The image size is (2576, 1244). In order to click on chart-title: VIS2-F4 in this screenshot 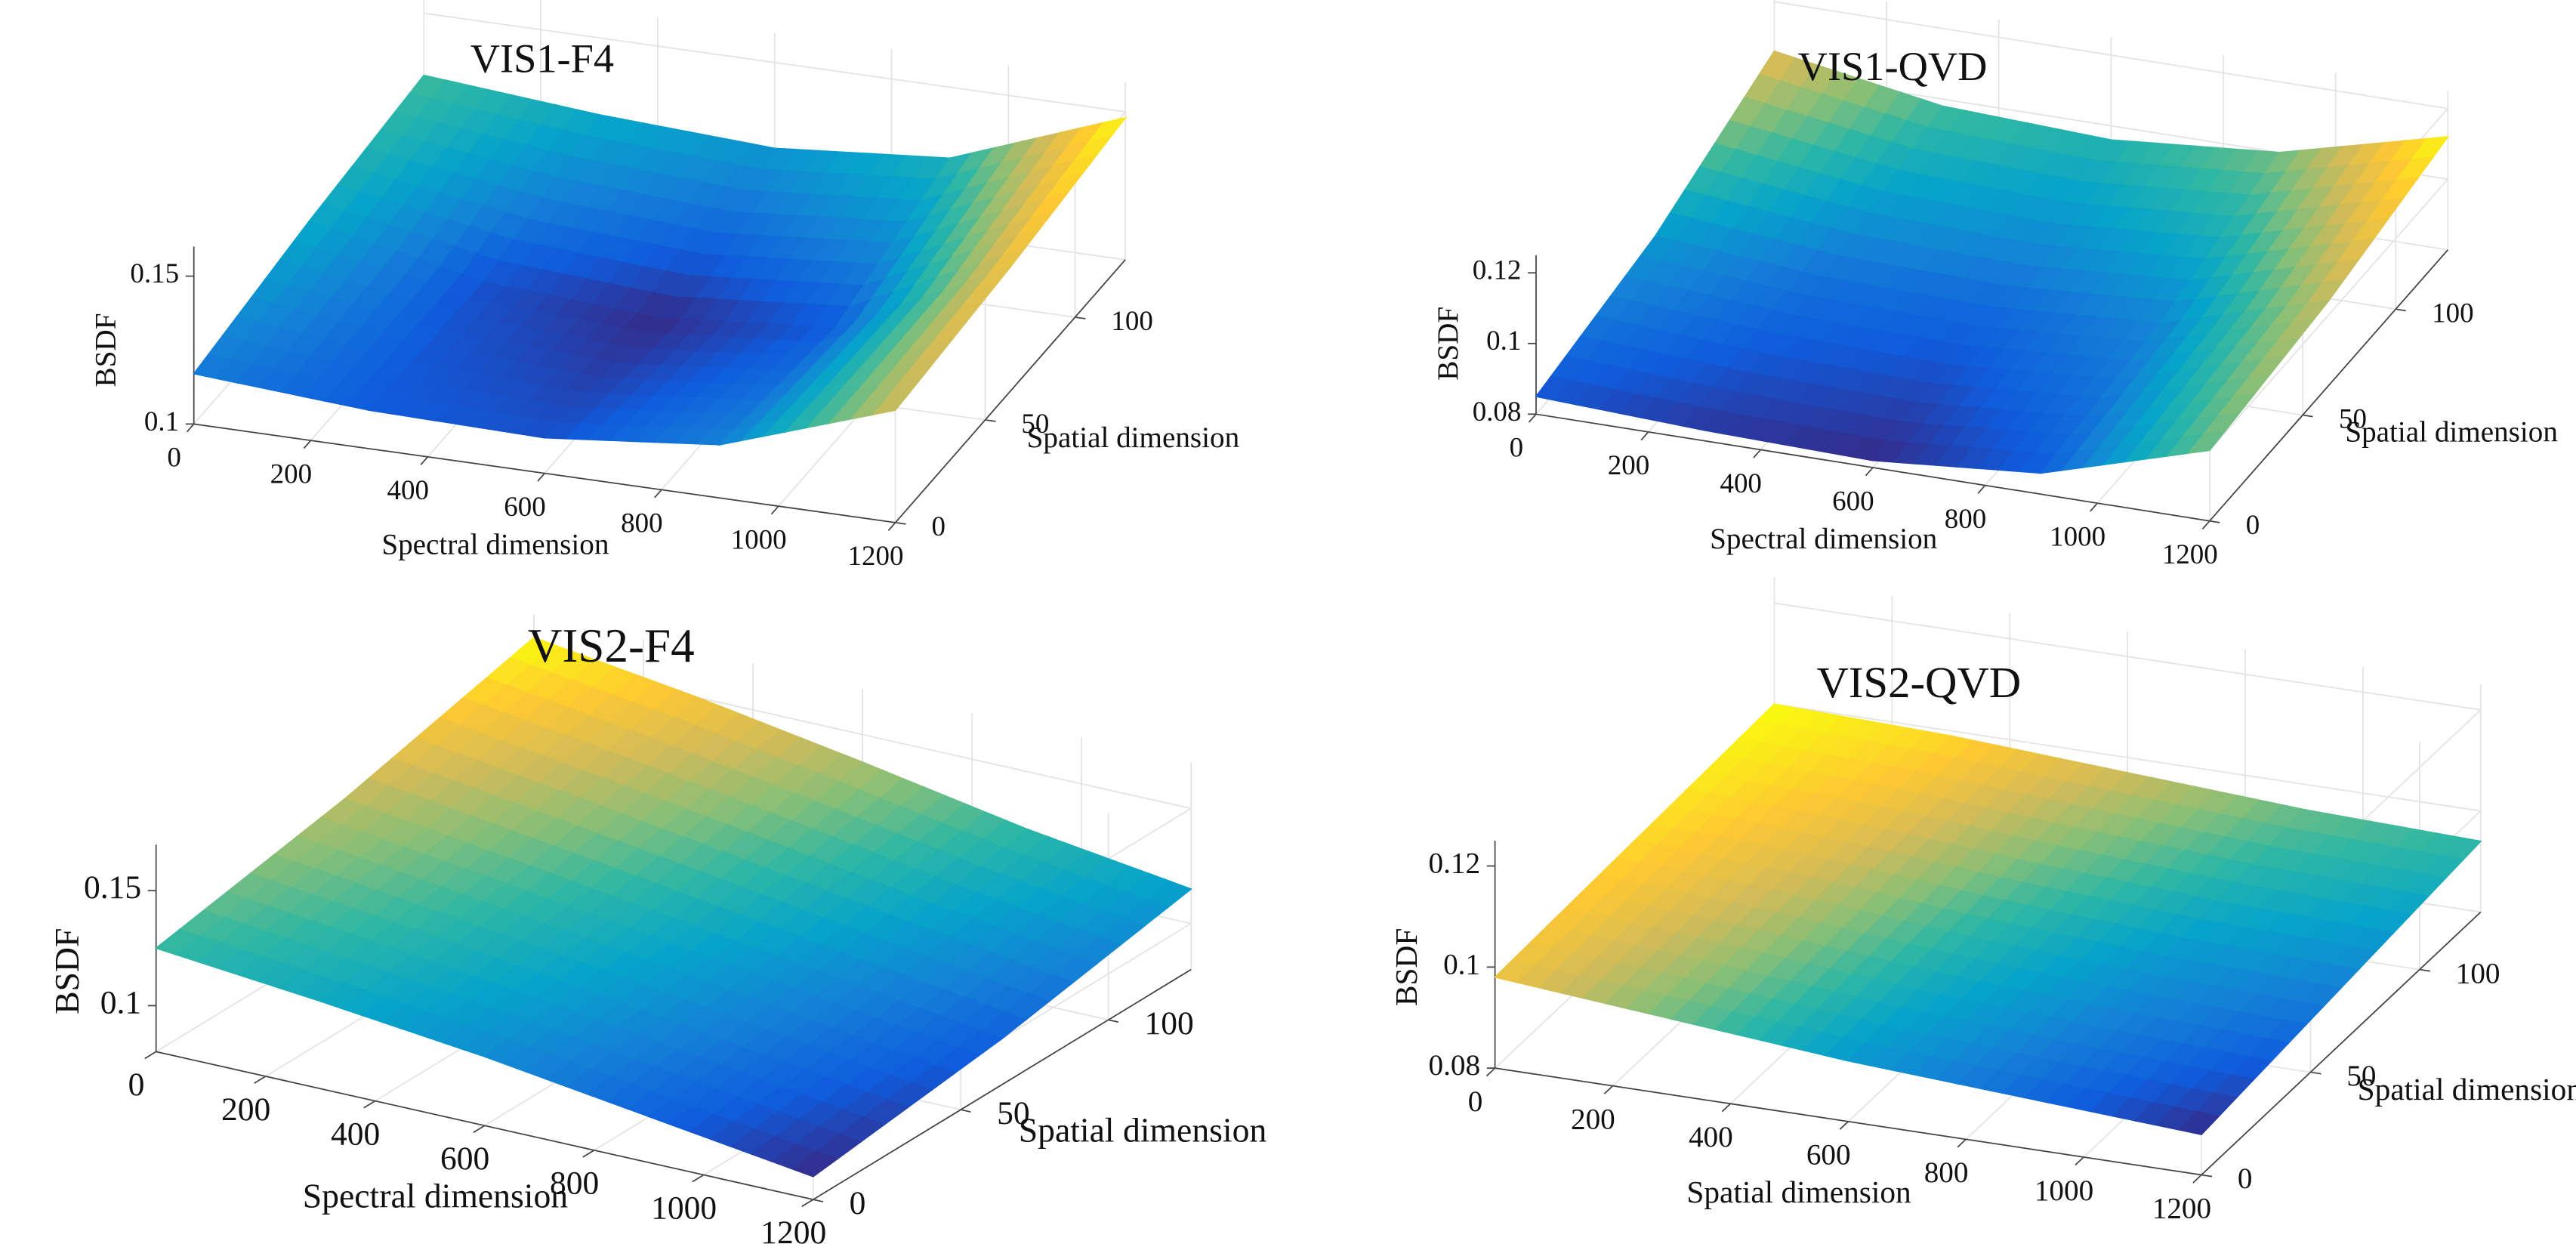, I will do `click(611, 645)`.